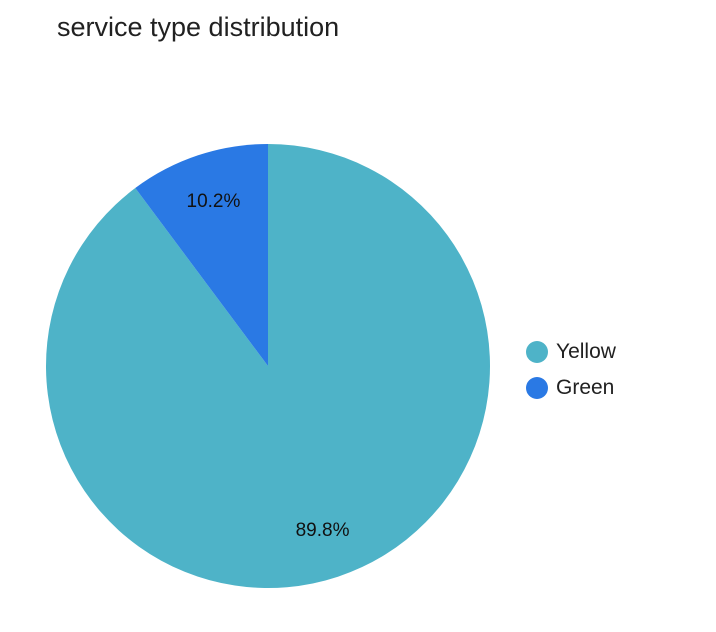  Describe the element at coordinates (323, 530) in the screenshot. I see `slice-label-yellow: 89.8%` at that location.